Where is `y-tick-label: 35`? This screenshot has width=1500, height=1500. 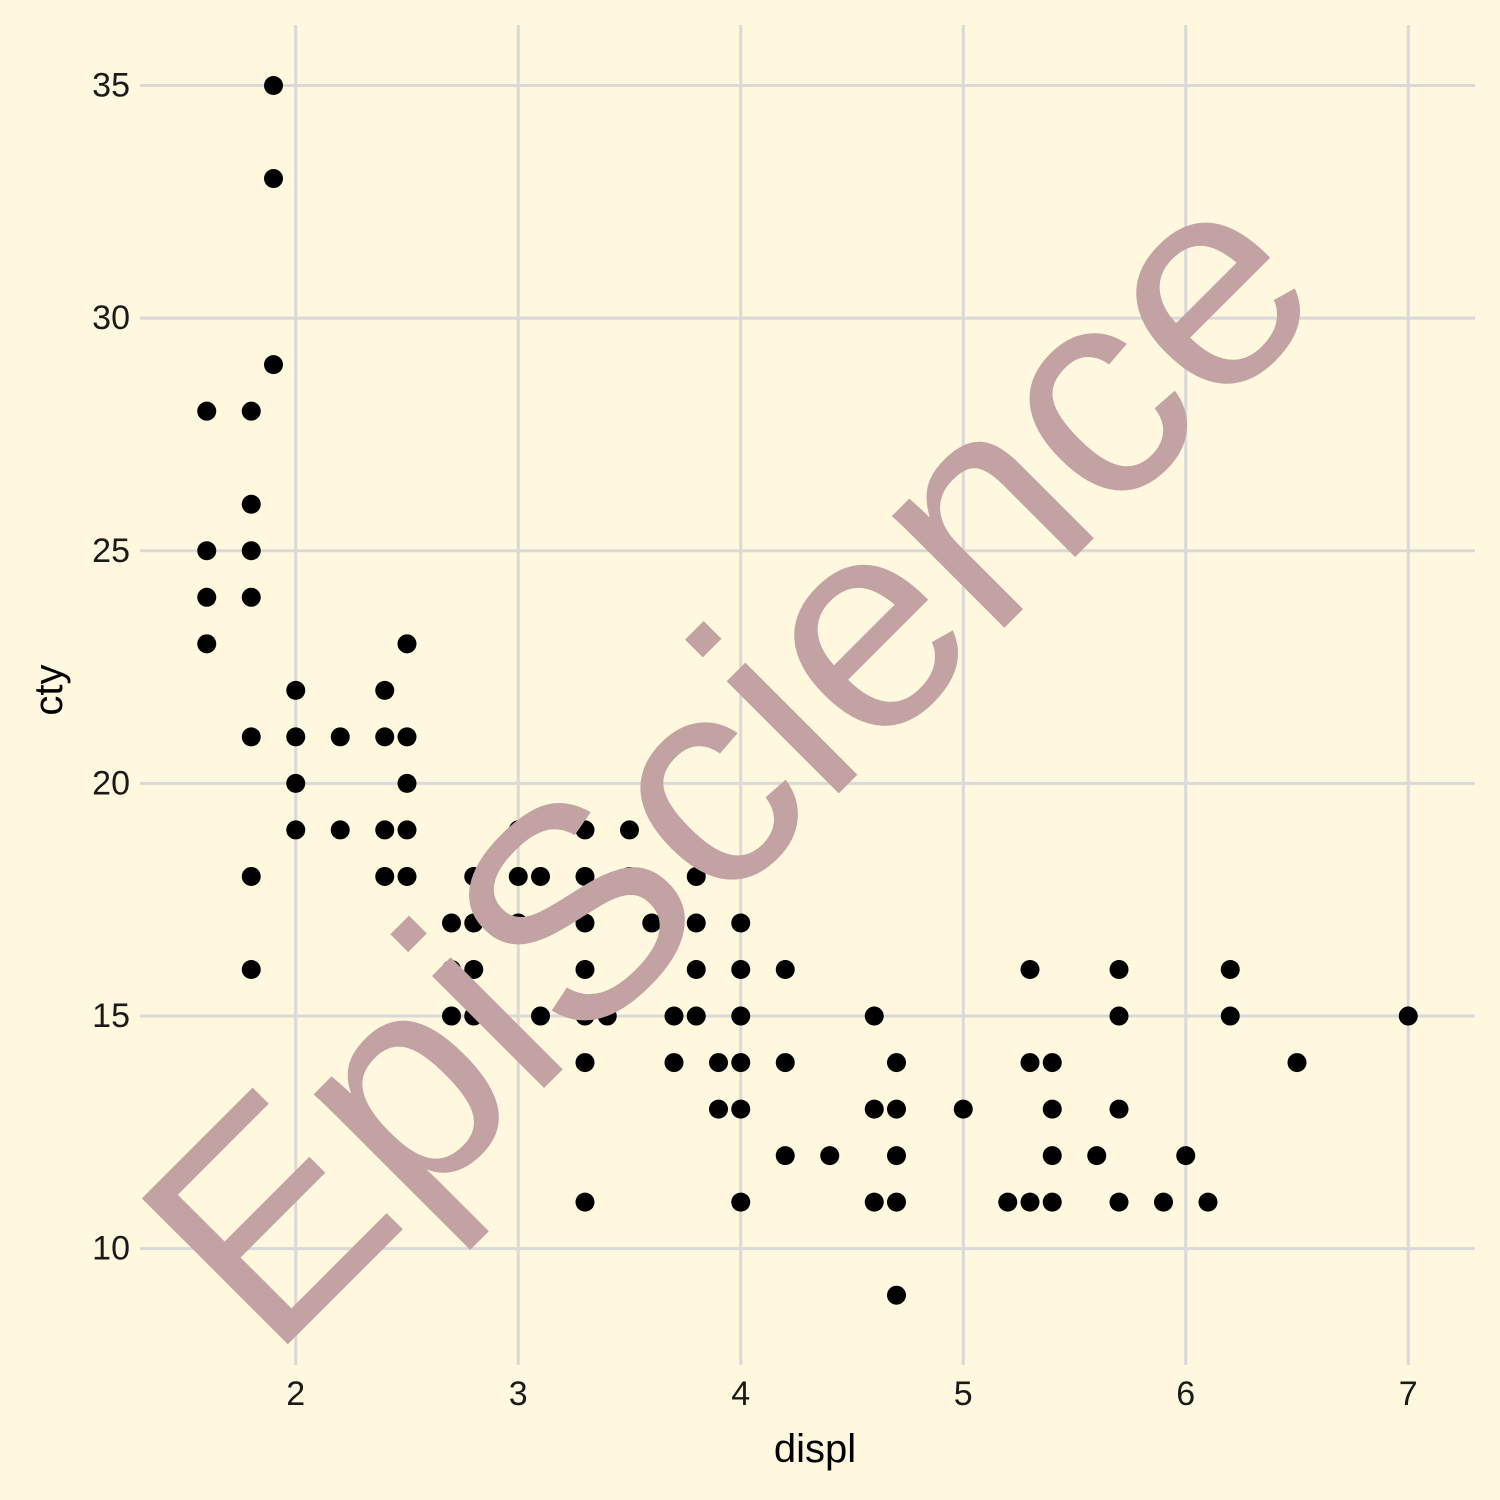
y-tick-label: 35 is located at coordinates (111, 85).